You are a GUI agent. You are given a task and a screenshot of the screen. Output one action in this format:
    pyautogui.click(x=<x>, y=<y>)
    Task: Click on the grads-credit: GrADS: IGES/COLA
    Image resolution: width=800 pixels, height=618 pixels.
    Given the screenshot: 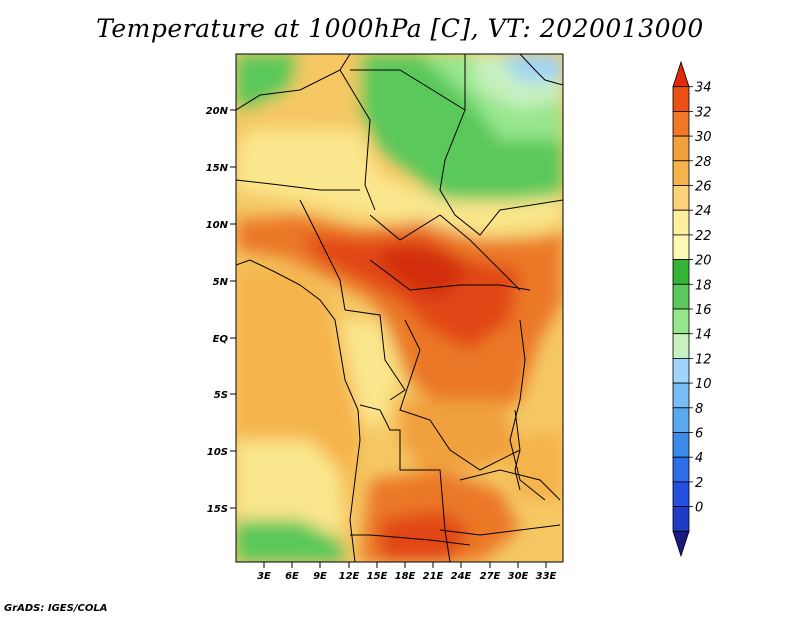 What is the action you would take?
    pyautogui.click(x=56, y=608)
    